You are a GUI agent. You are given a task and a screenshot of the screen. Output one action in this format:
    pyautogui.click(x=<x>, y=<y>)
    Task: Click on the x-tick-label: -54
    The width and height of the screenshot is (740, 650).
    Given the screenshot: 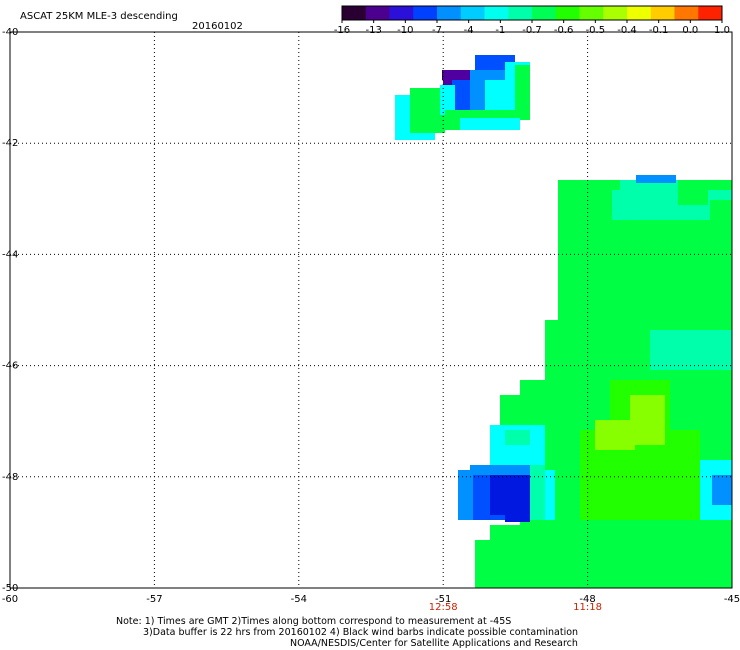 What is the action you would take?
    pyautogui.click(x=299, y=599)
    